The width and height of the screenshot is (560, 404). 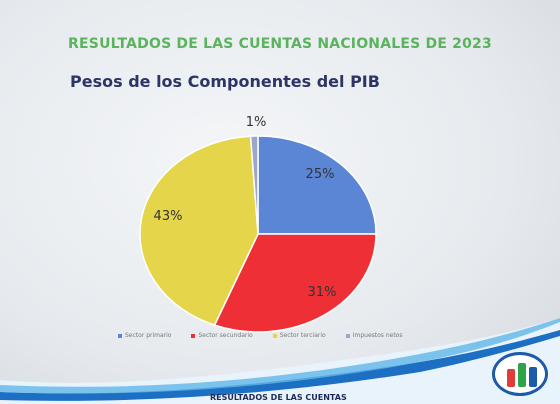 I want to click on data-label-impuestos-netos: 1%, so click(x=256, y=122).